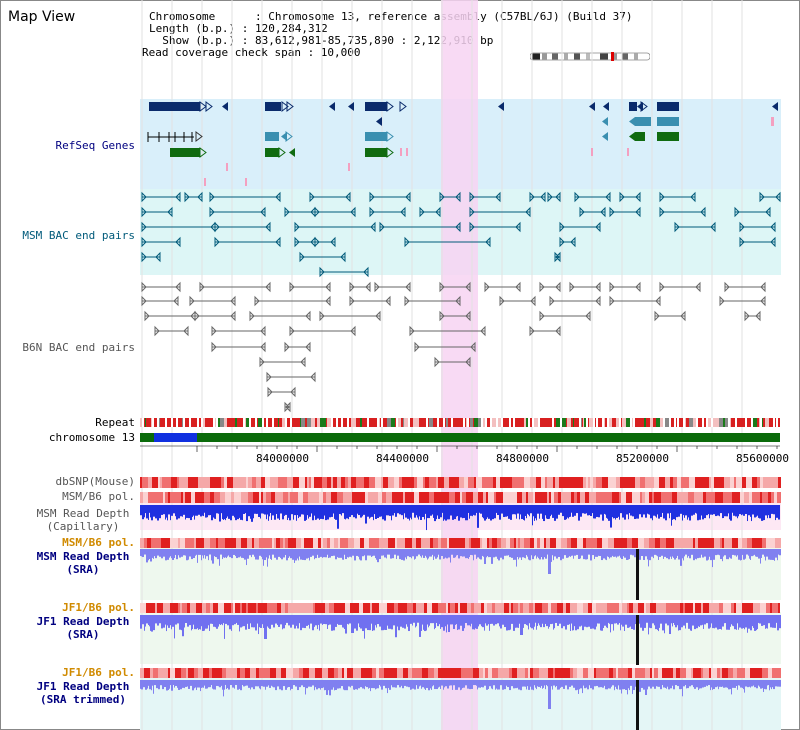  Describe the element at coordinates (590, 56) in the screenshot. I see `chromosome-ideogram` at that location.